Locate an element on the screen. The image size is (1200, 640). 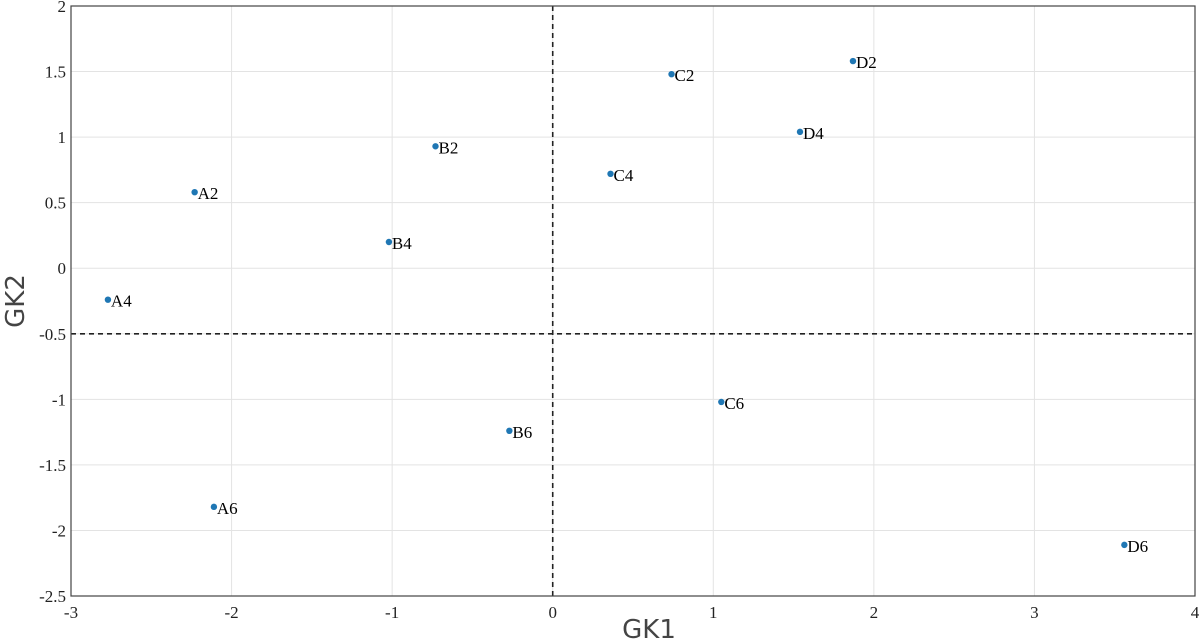
y-tick-label: 1 is located at coordinates (62, 137).